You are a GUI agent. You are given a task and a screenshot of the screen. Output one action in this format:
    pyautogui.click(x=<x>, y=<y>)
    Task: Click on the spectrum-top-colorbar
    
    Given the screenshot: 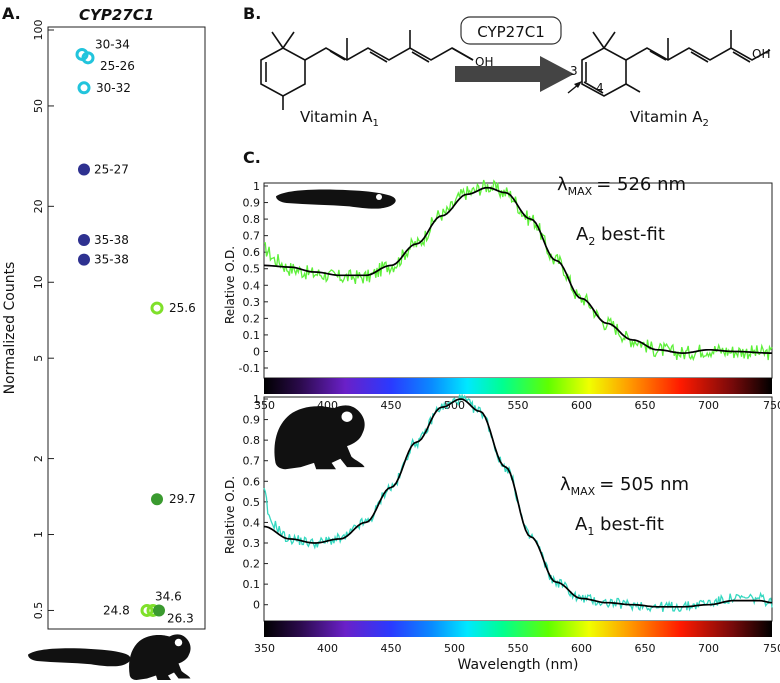 What is the action you would take?
    pyautogui.click(x=518, y=386)
    